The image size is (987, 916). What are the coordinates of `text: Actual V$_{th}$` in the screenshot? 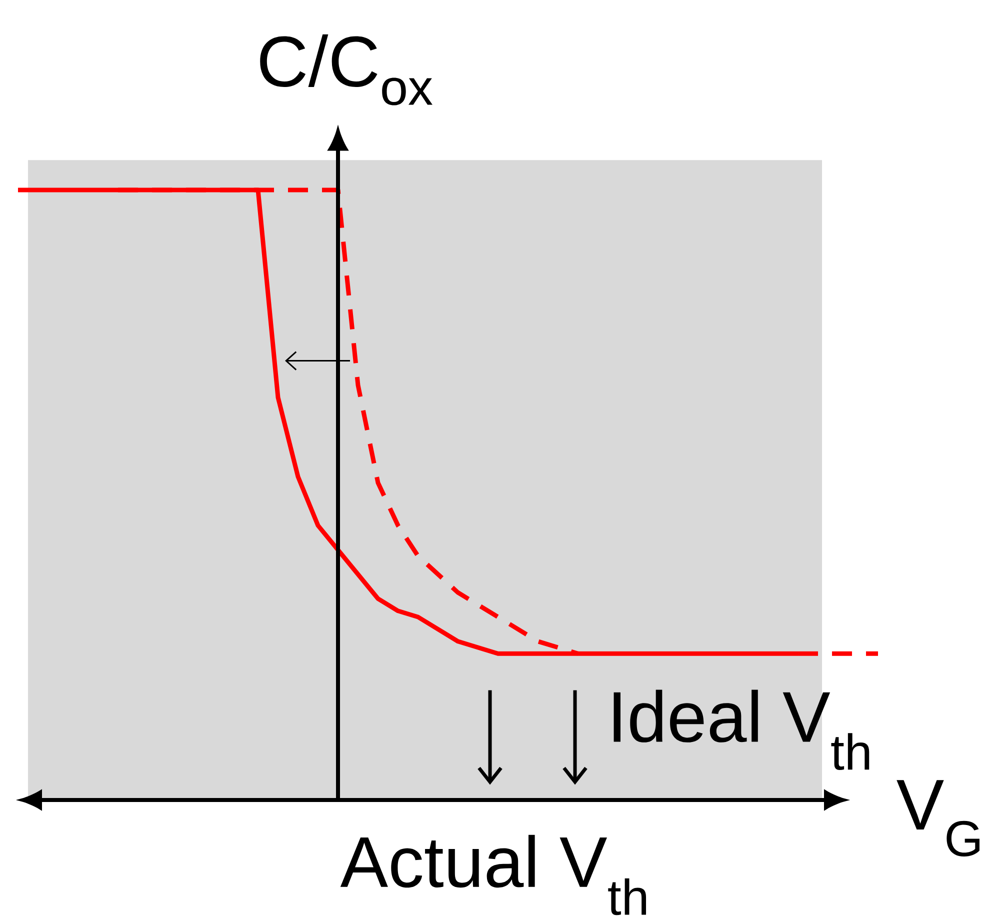 It's located at (493, 875).